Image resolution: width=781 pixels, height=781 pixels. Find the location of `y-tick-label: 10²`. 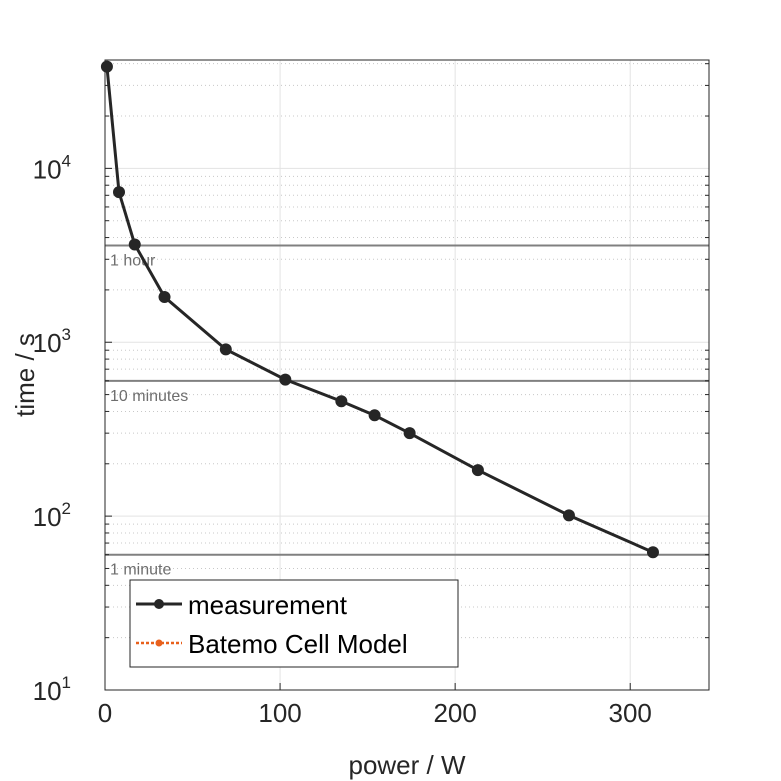

y-tick-label: 10² is located at coordinates (52, 515).